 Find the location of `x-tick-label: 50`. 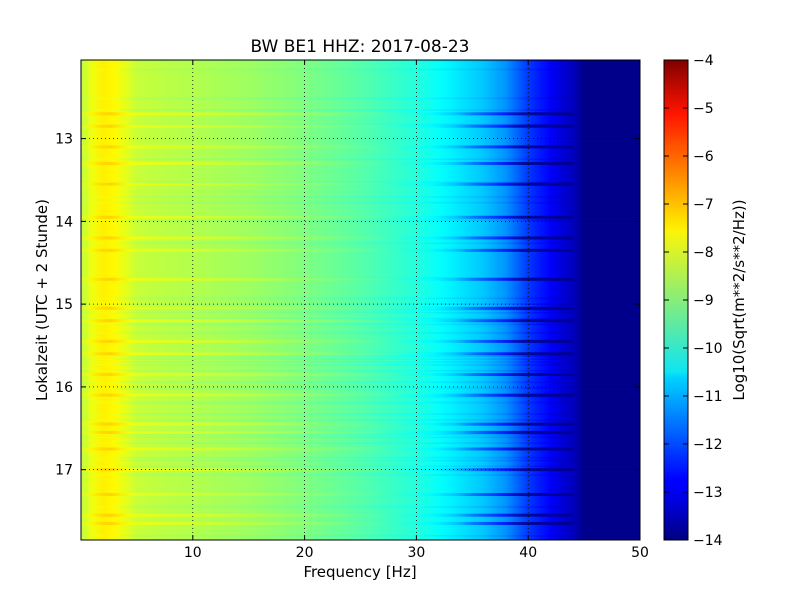

x-tick-label: 50 is located at coordinates (640, 553).